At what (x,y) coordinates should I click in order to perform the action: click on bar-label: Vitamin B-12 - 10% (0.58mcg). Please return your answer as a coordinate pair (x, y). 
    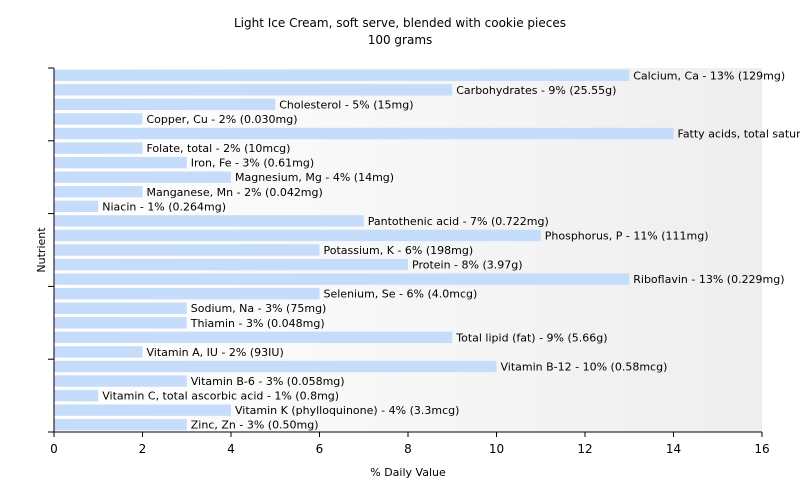
    Looking at the image, I should click on (584, 366).